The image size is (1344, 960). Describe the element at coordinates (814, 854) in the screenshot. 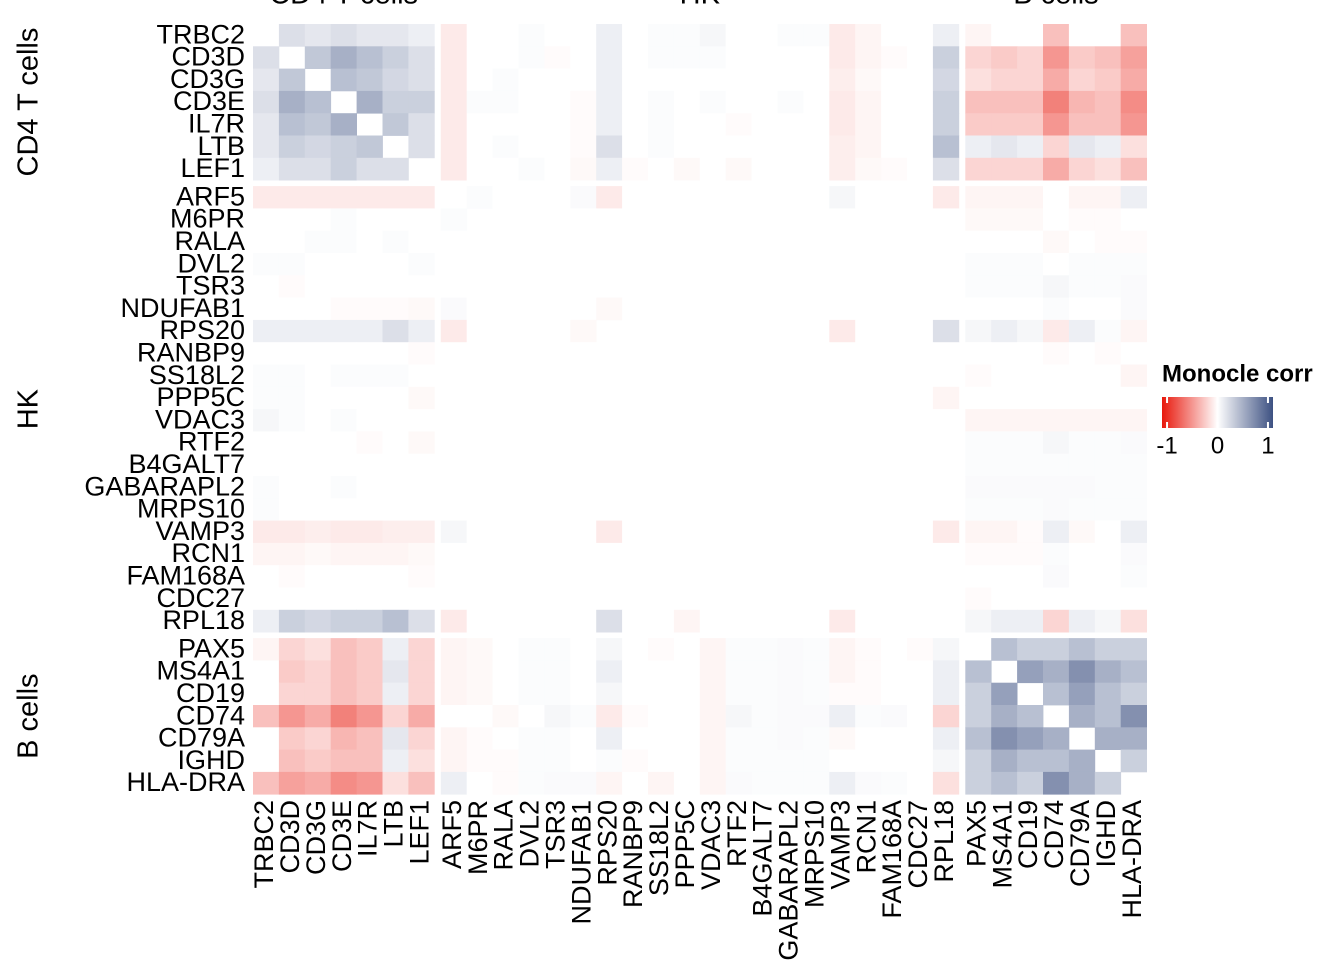

I see `col-label: MRPS10` at that location.